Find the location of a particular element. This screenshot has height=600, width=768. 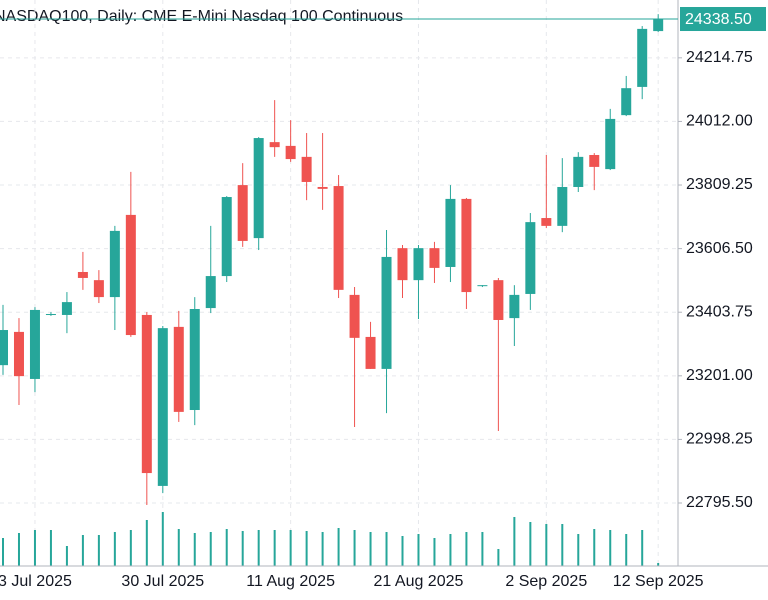

y-tick-label: 22998.25 is located at coordinates (719, 439).